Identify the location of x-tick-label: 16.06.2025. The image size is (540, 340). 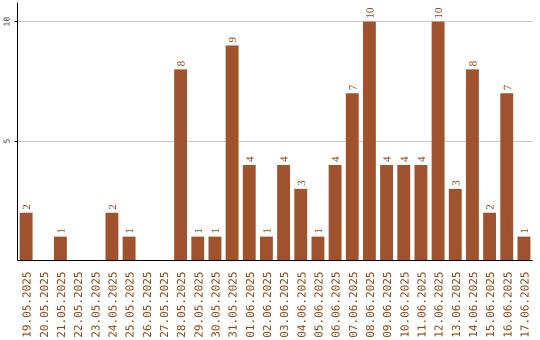
(507, 304).